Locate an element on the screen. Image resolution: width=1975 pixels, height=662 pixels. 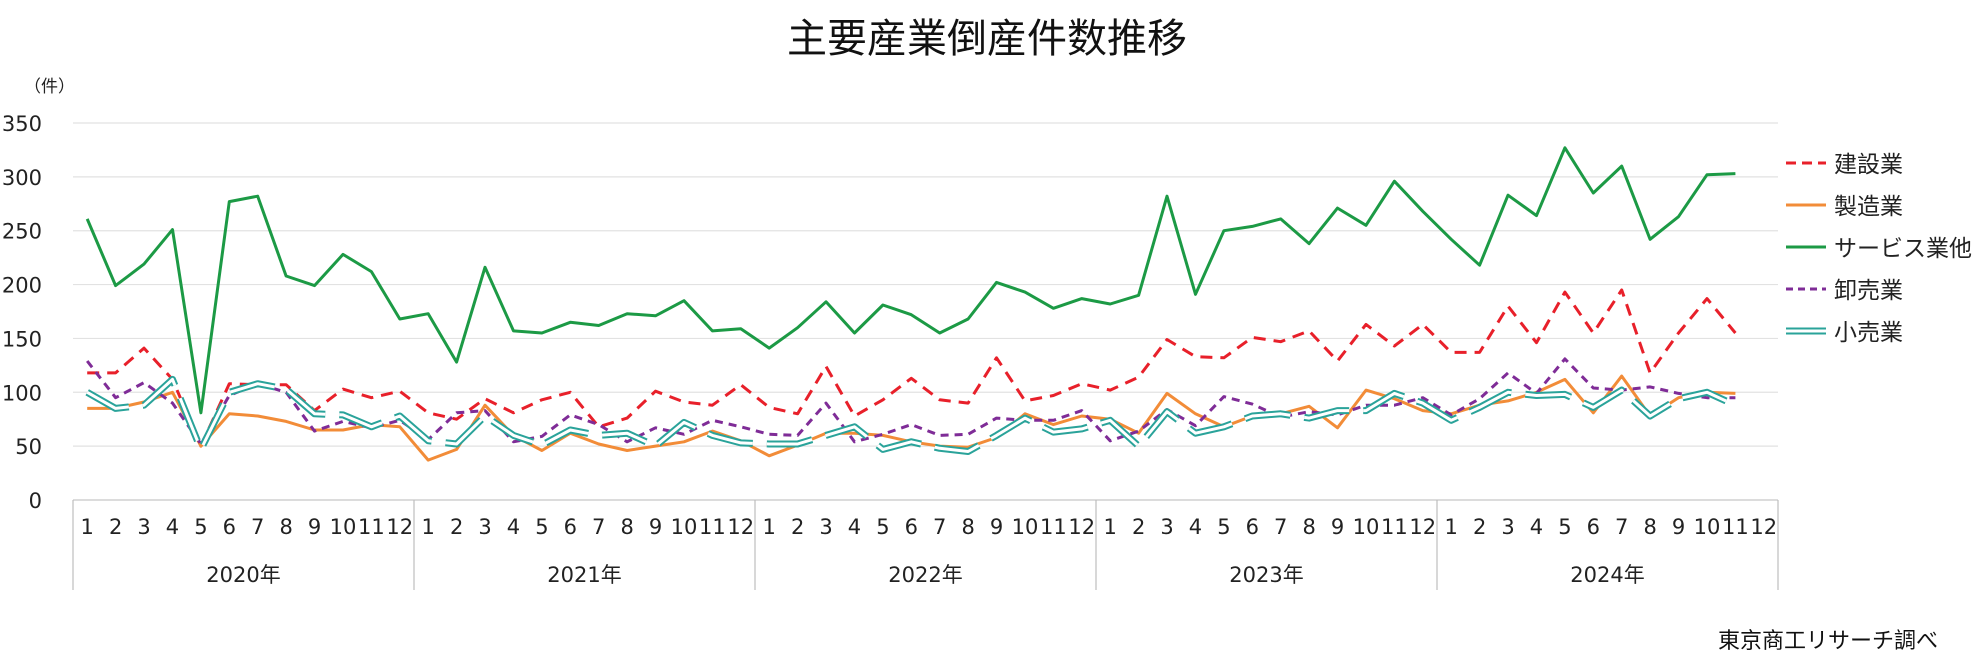
y-axis-ticks: 0 50 100 150 200 250 300 350 is located at coordinates (22, 312).